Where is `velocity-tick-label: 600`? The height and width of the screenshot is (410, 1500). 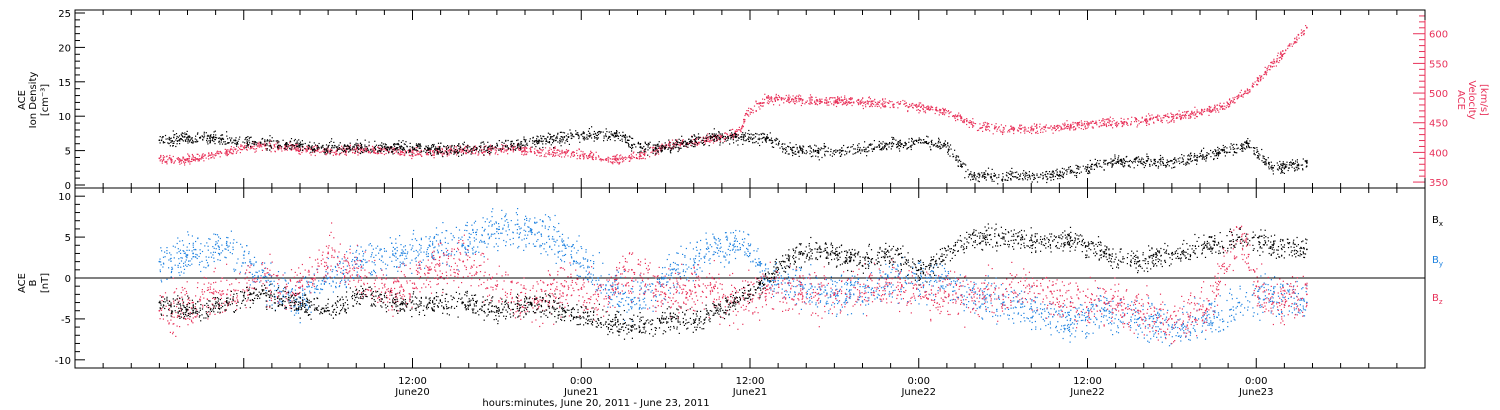
velocity-tick-label: 600 is located at coordinates (1438, 35).